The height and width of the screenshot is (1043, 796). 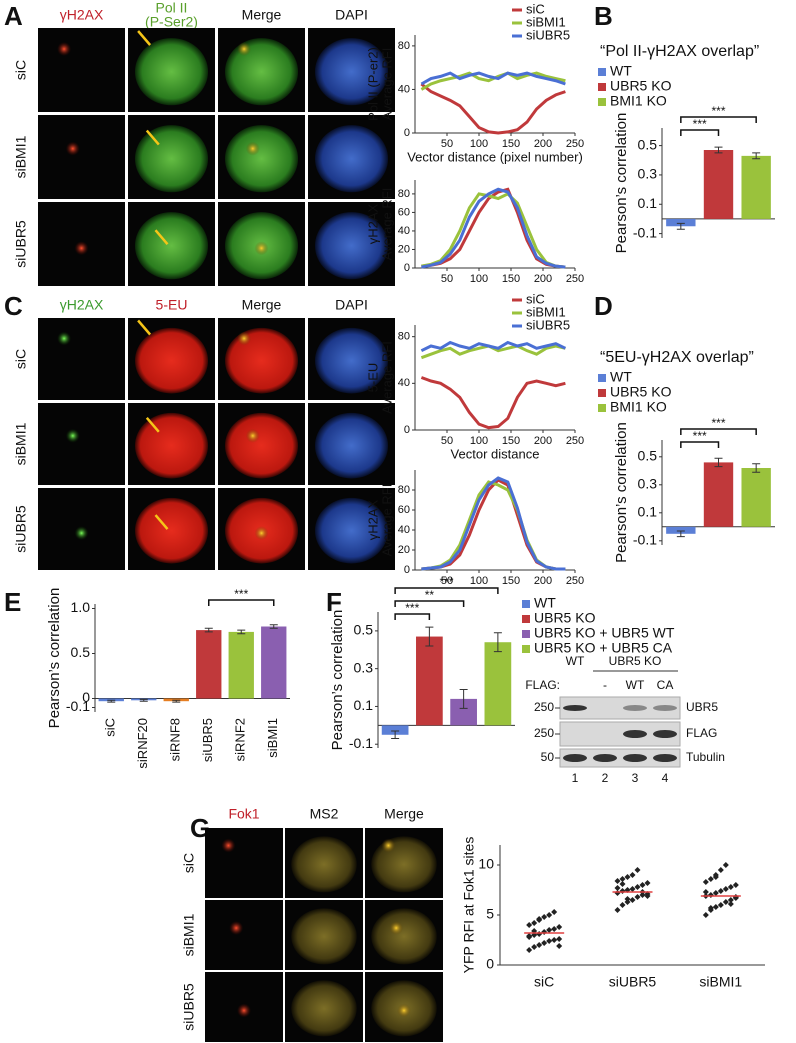 I want to click on legend-label: siBMI1, so click(x=546, y=311).